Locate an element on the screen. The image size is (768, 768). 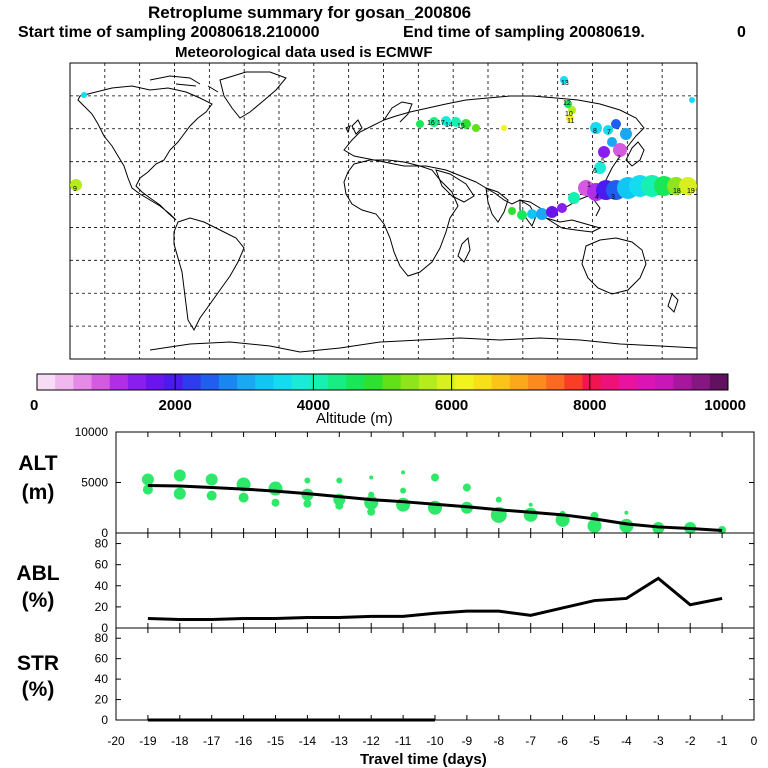
y-tick-label: 10000 is located at coordinates (92, 432).